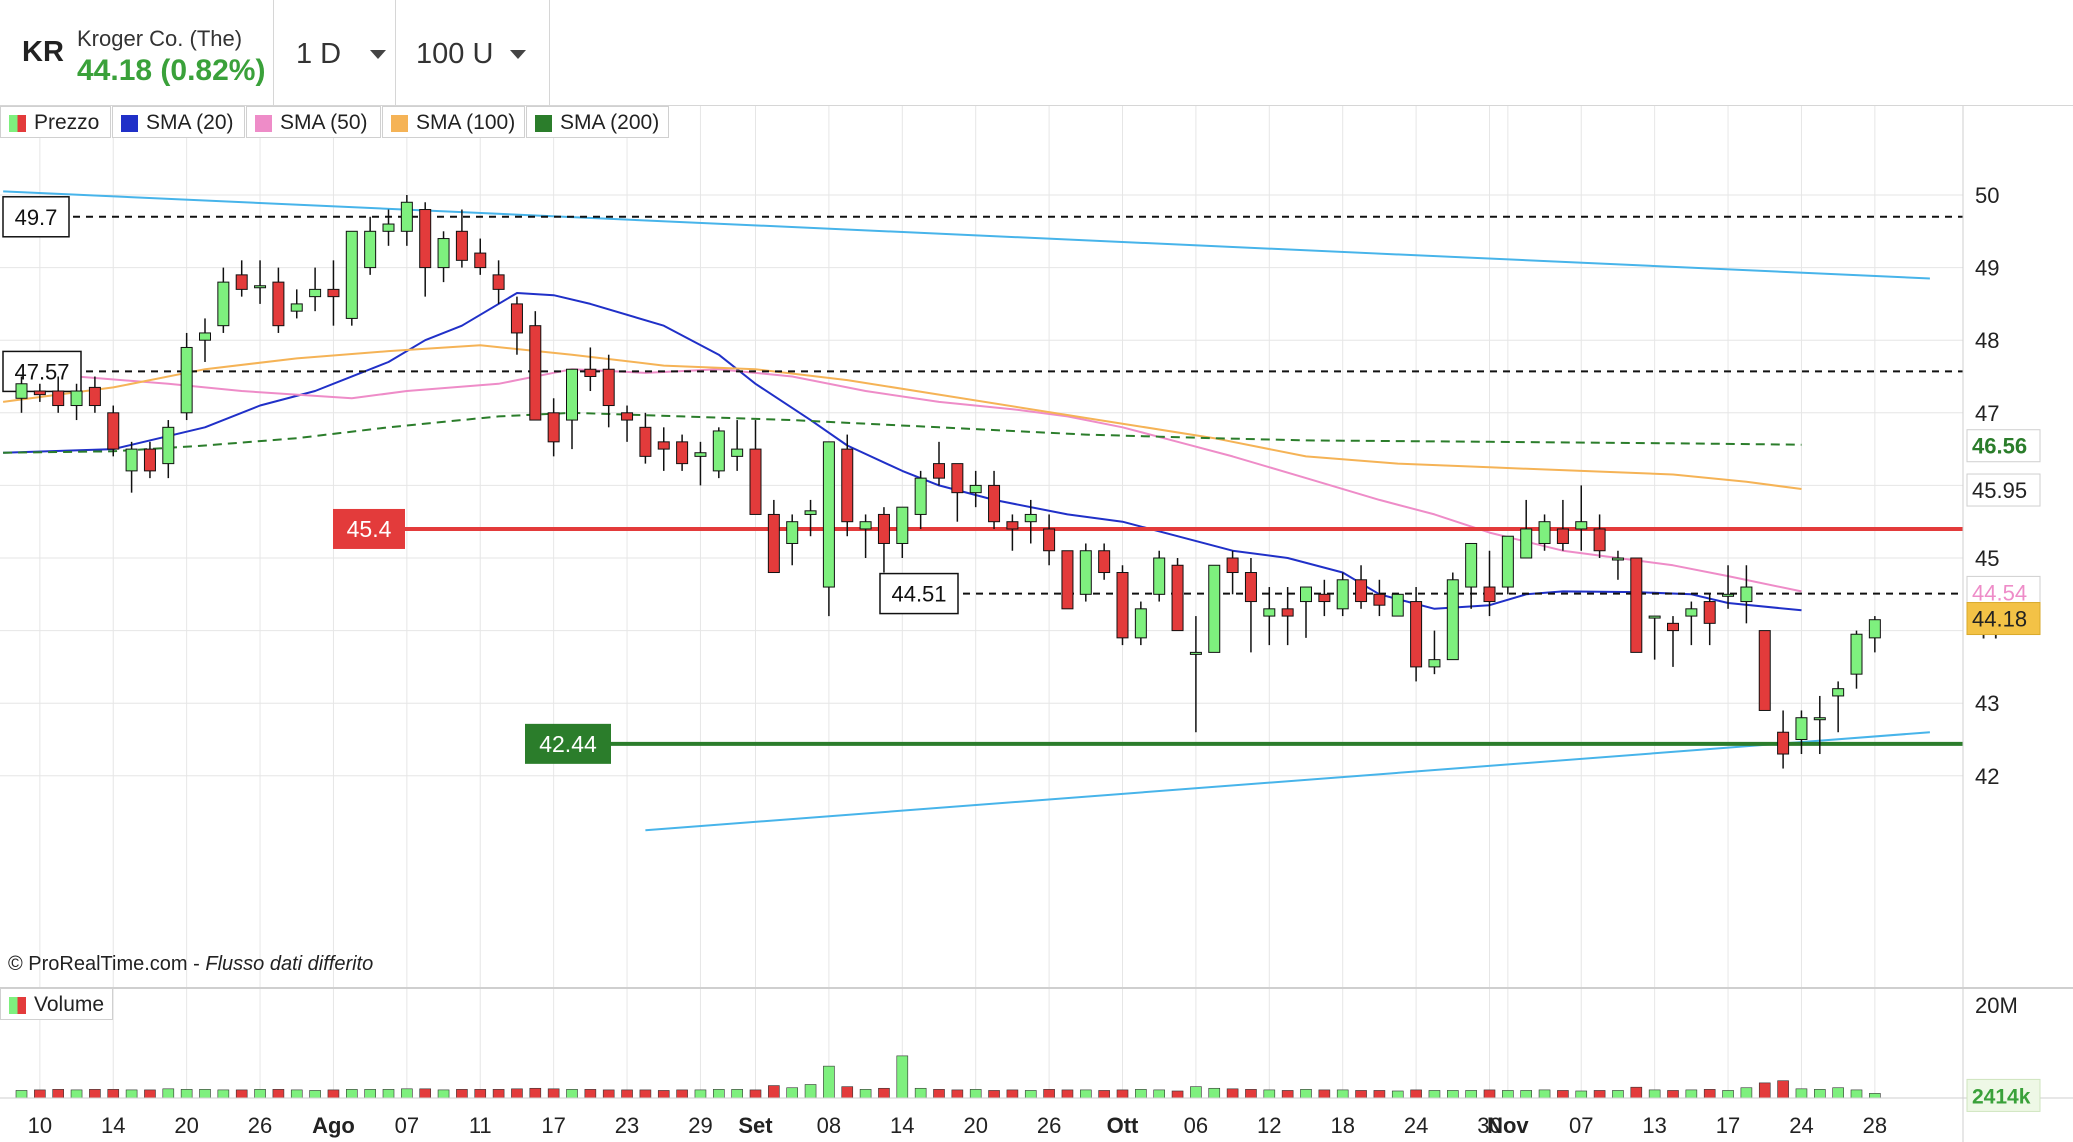 This screenshot has width=2073, height=1142. Describe the element at coordinates (1049, 1125) in the screenshot. I see `x-tick-label: 26` at that location.